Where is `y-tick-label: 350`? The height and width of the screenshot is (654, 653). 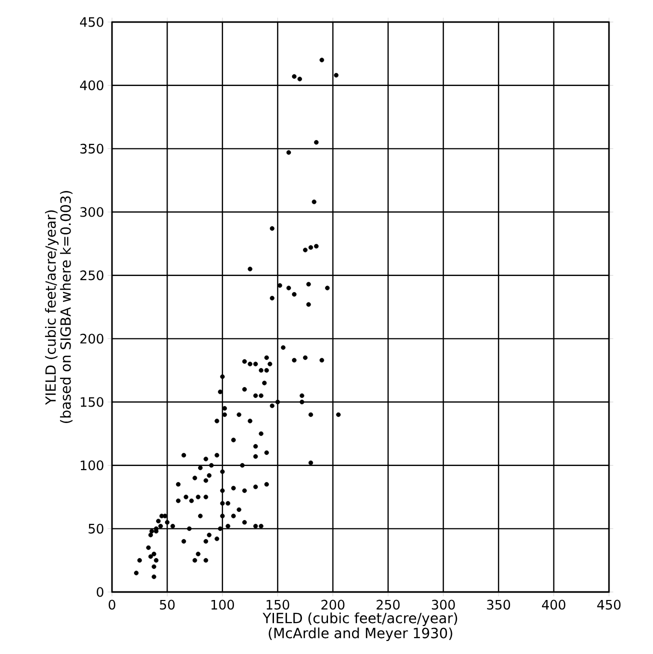
y-tick-label: 350 is located at coordinates (92, 149).